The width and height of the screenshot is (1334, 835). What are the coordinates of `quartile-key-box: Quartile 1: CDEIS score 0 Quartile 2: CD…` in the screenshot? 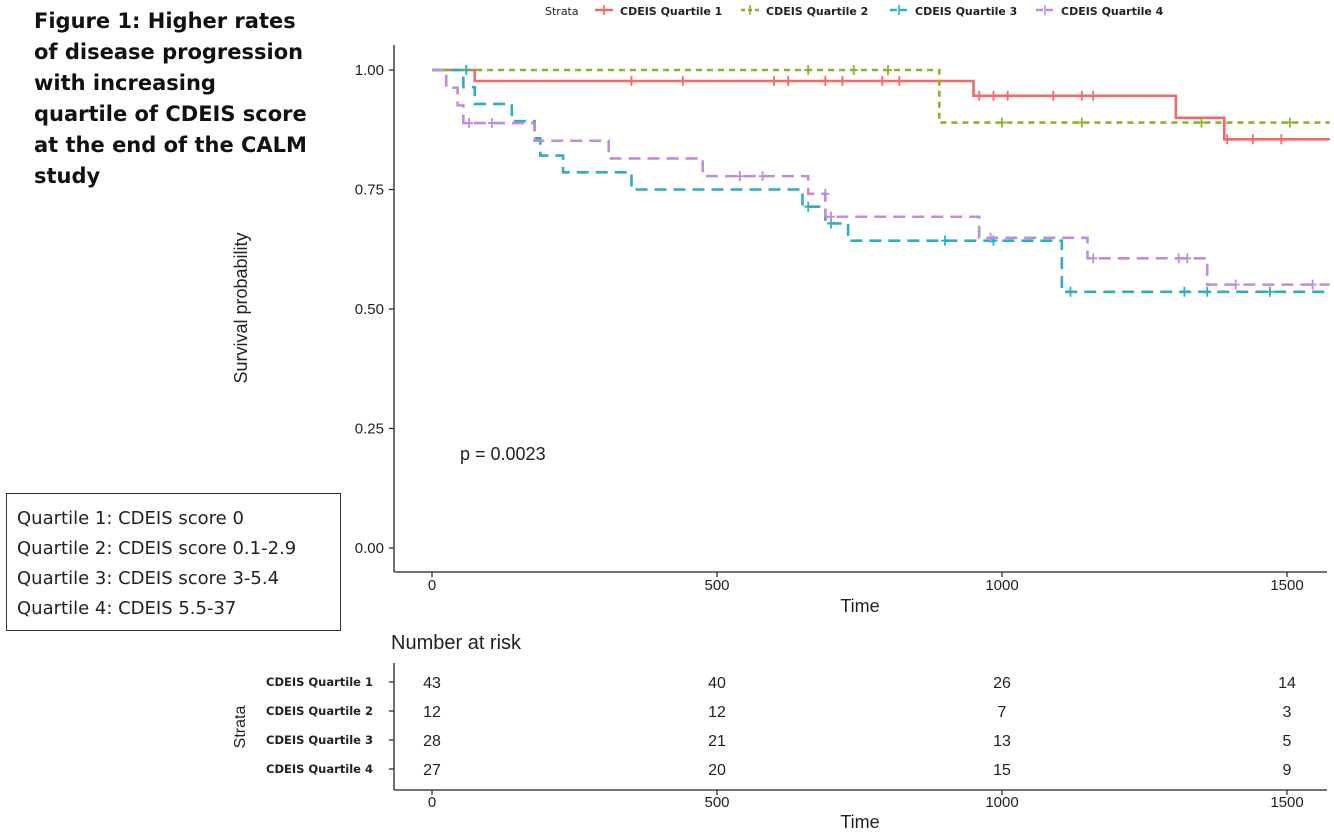 It's located at (173, 562).